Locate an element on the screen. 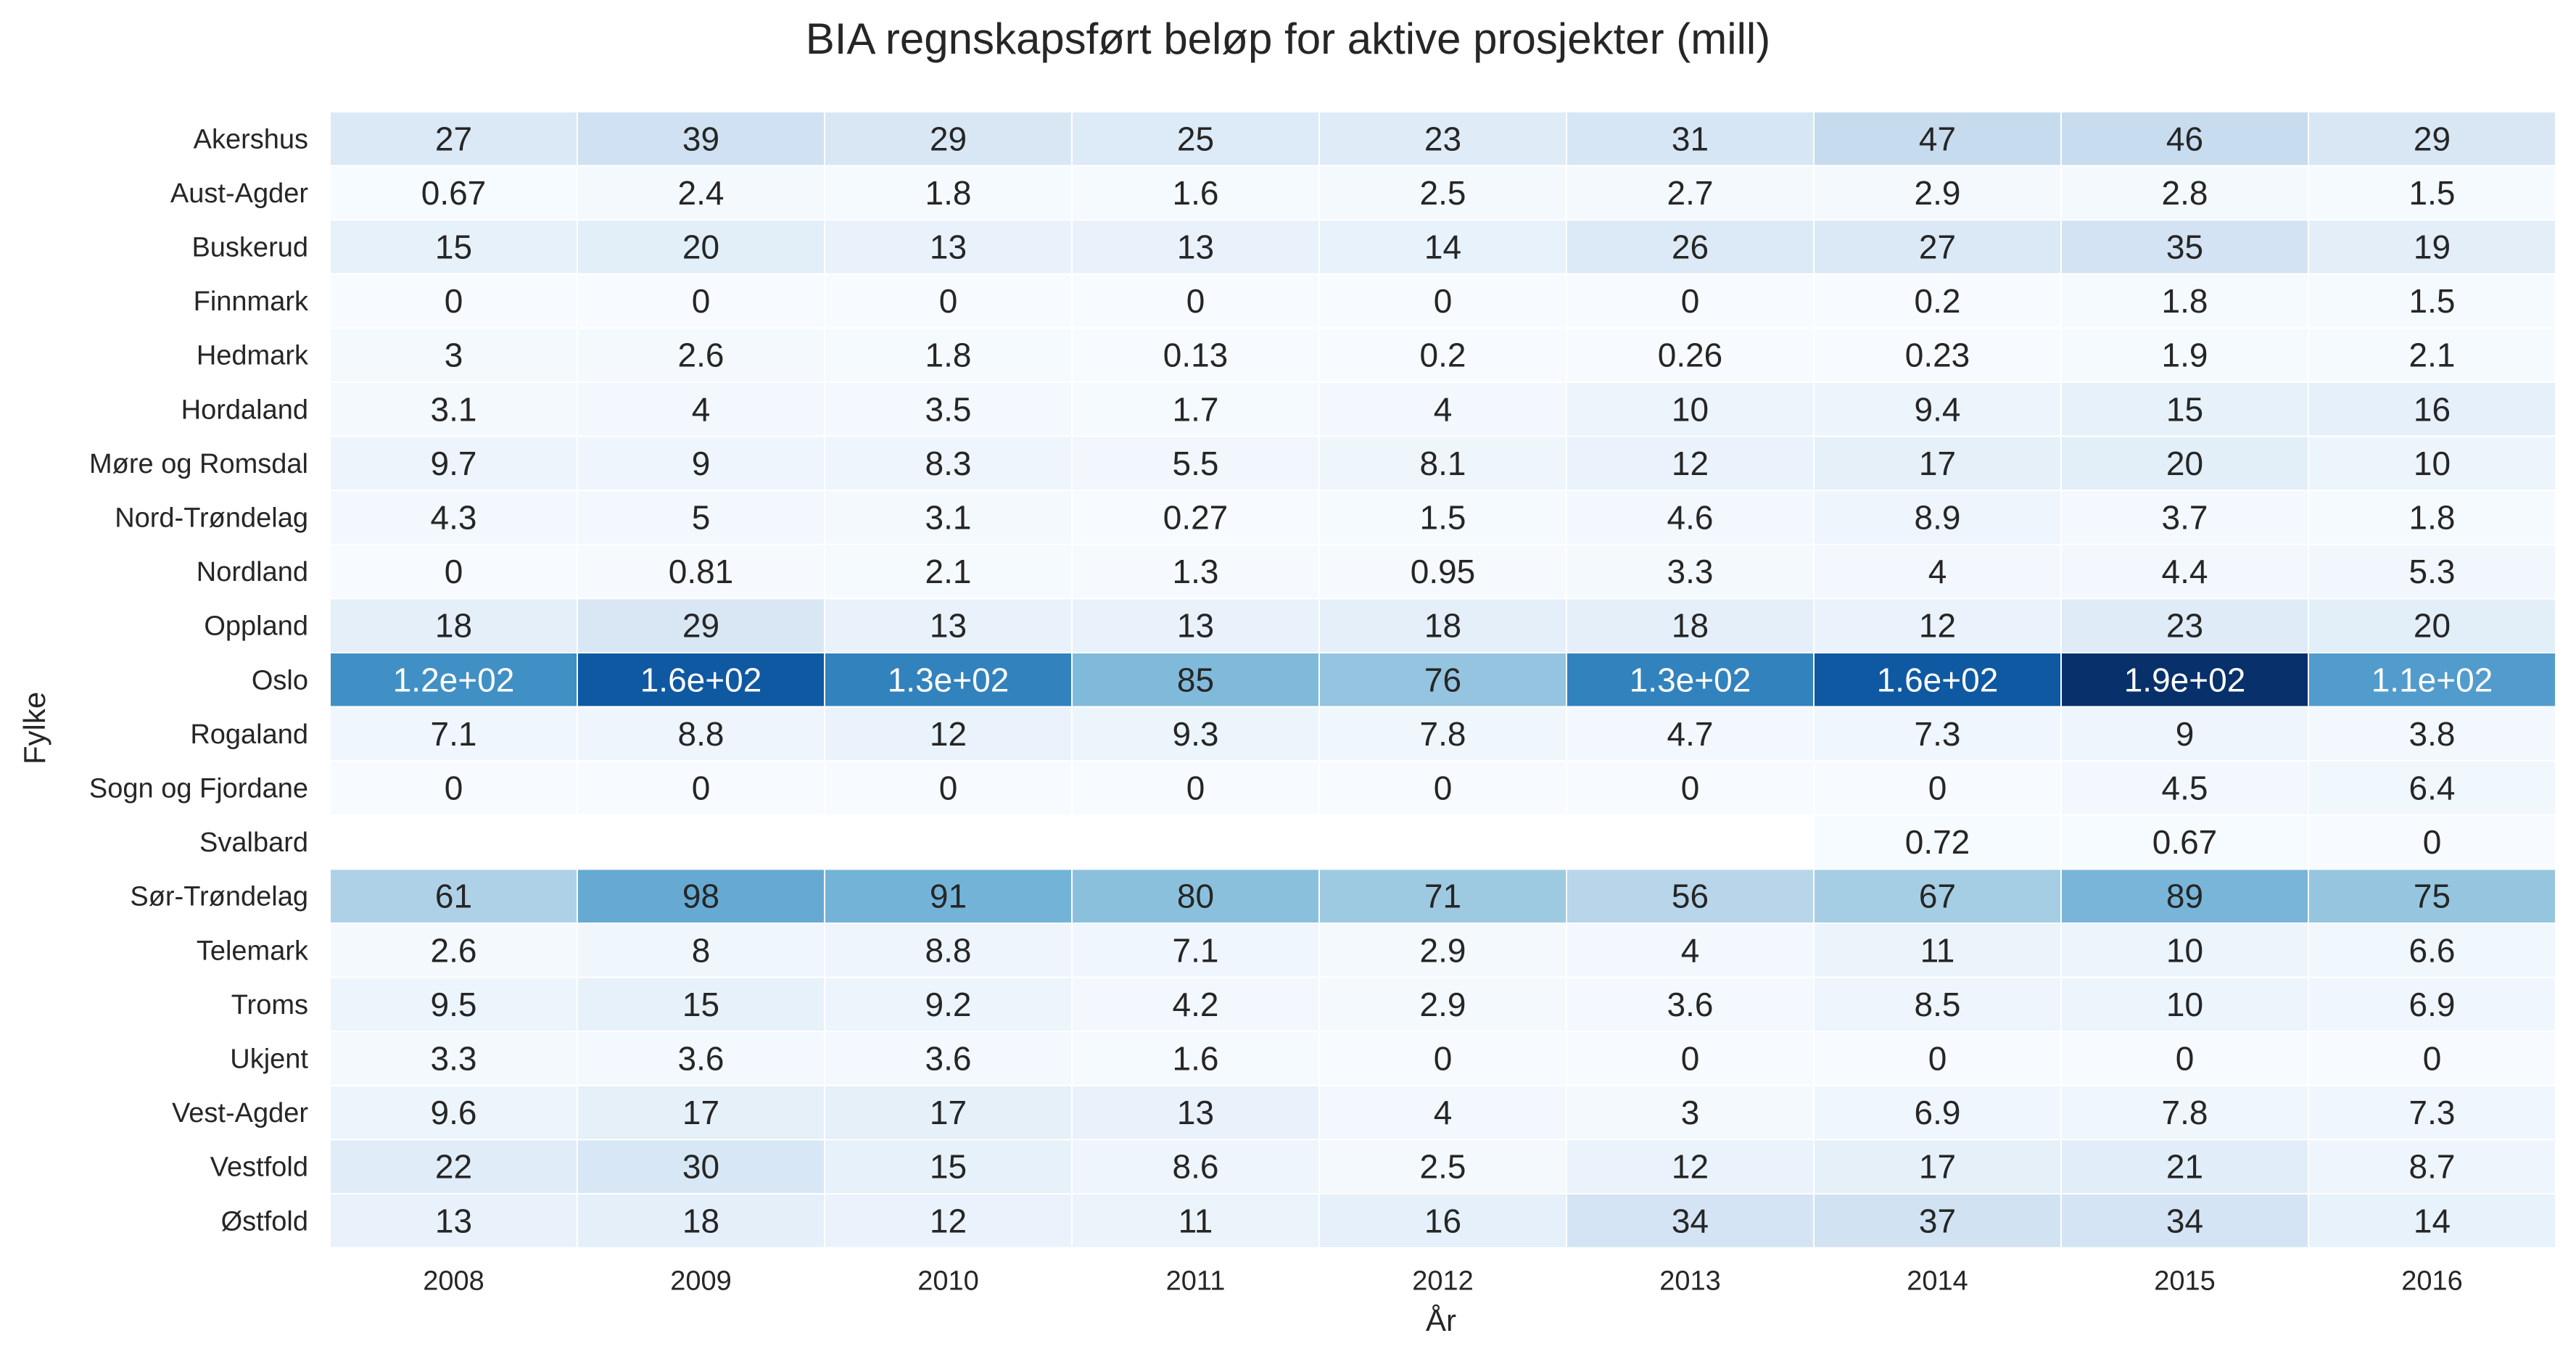 The image size is (2576, 1362). x-axis-label: År is located at coordinates (1441, 1320).